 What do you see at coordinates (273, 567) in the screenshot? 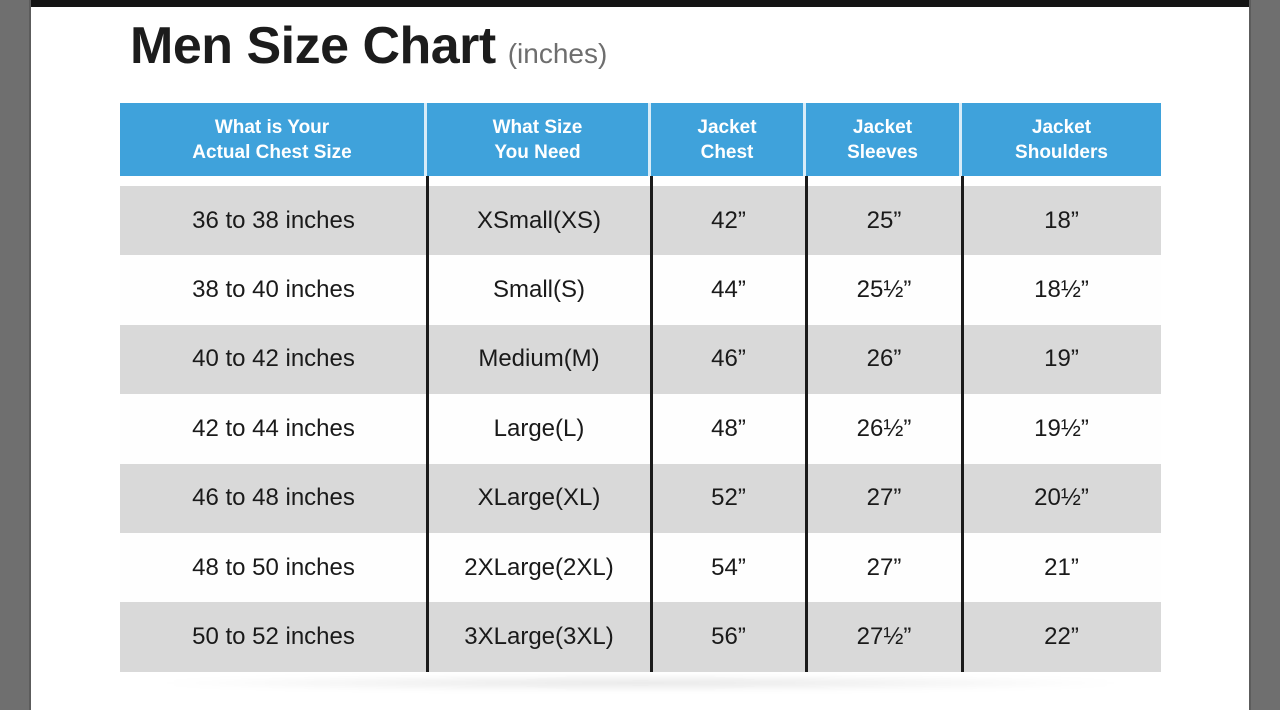
I see `table-cell: 48 to 50 inches` at bounding box center [273, 567].